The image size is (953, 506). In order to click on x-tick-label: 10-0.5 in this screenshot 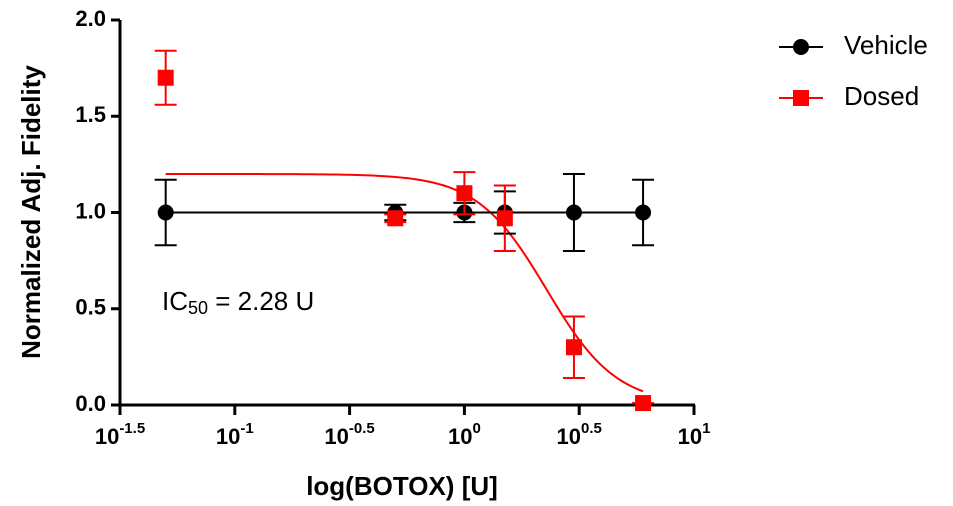, I will do `click(349, 434)`.